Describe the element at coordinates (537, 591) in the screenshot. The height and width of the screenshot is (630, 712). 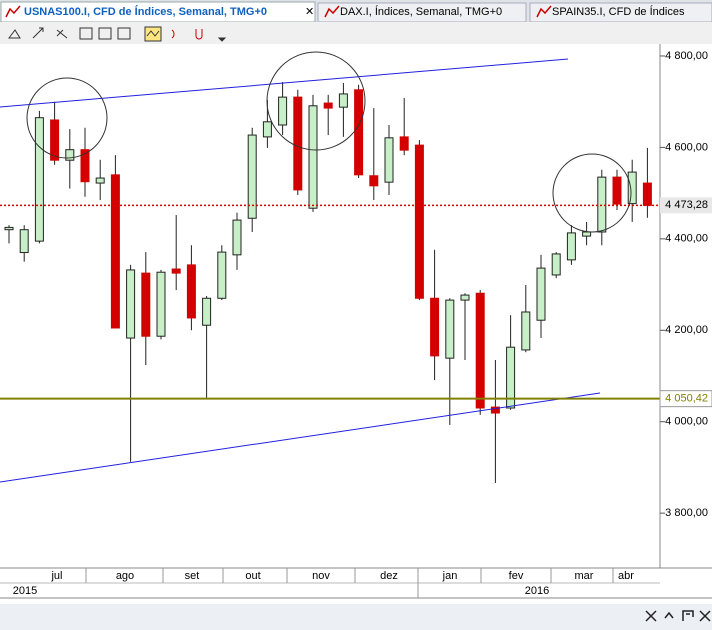
I see `year-label: 2016` at that location.